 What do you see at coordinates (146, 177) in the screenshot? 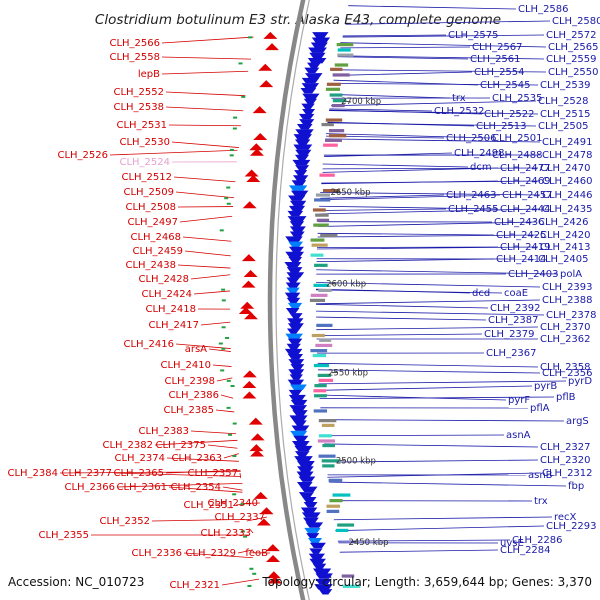
I see `left-gene-label: CLH_2512` at bounding box center [146, 177].